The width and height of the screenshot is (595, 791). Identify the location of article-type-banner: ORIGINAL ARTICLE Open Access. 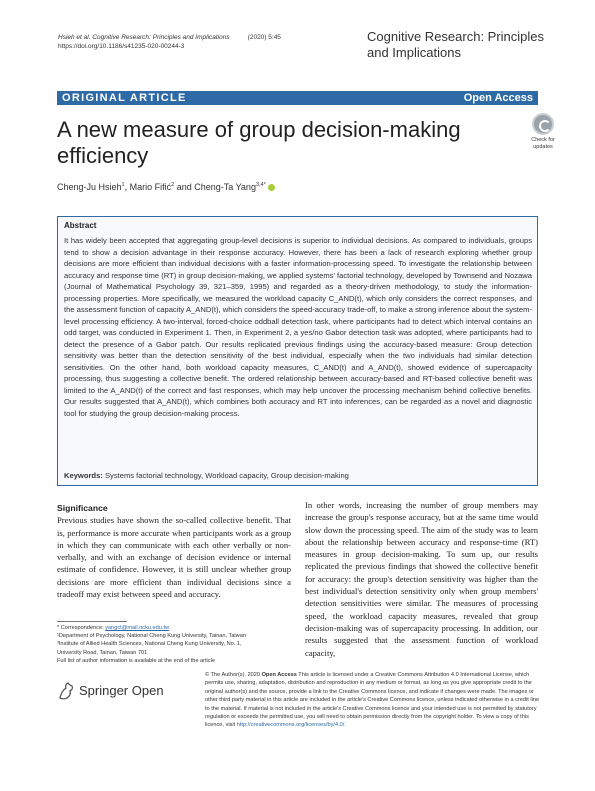
(297, 98).